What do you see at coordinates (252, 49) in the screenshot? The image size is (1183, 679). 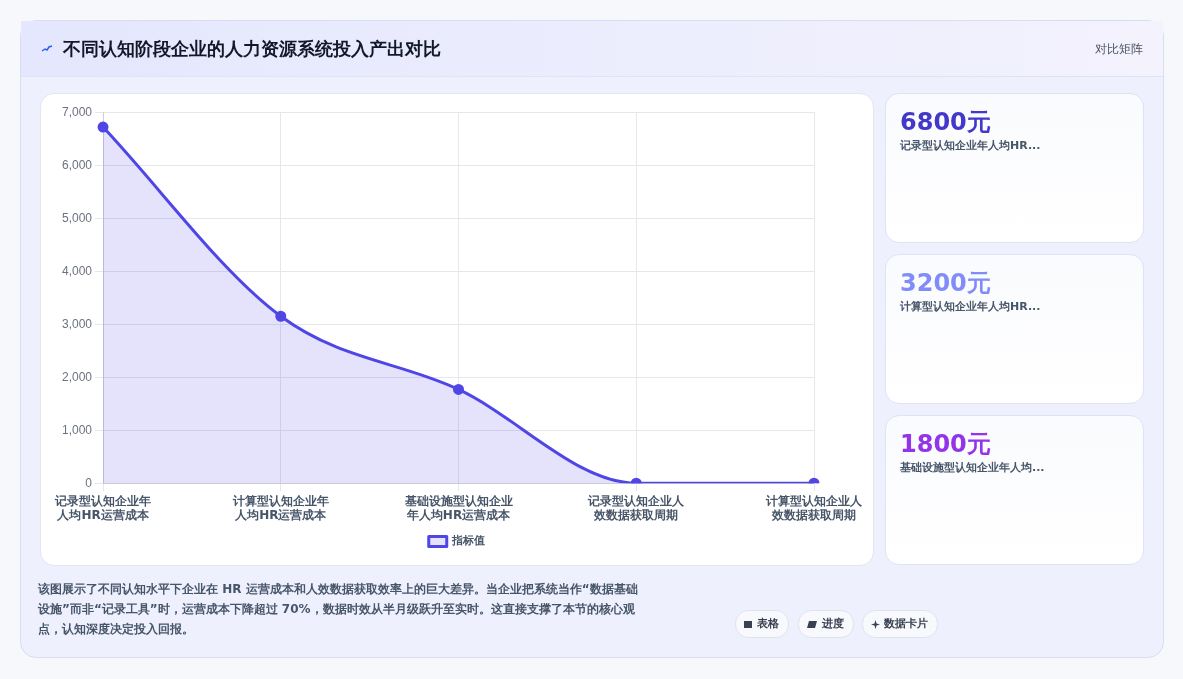 I see `chart-title: 不同认知阶段企业的人力资源系统投入产出对比` at bounding box center [252, 49].